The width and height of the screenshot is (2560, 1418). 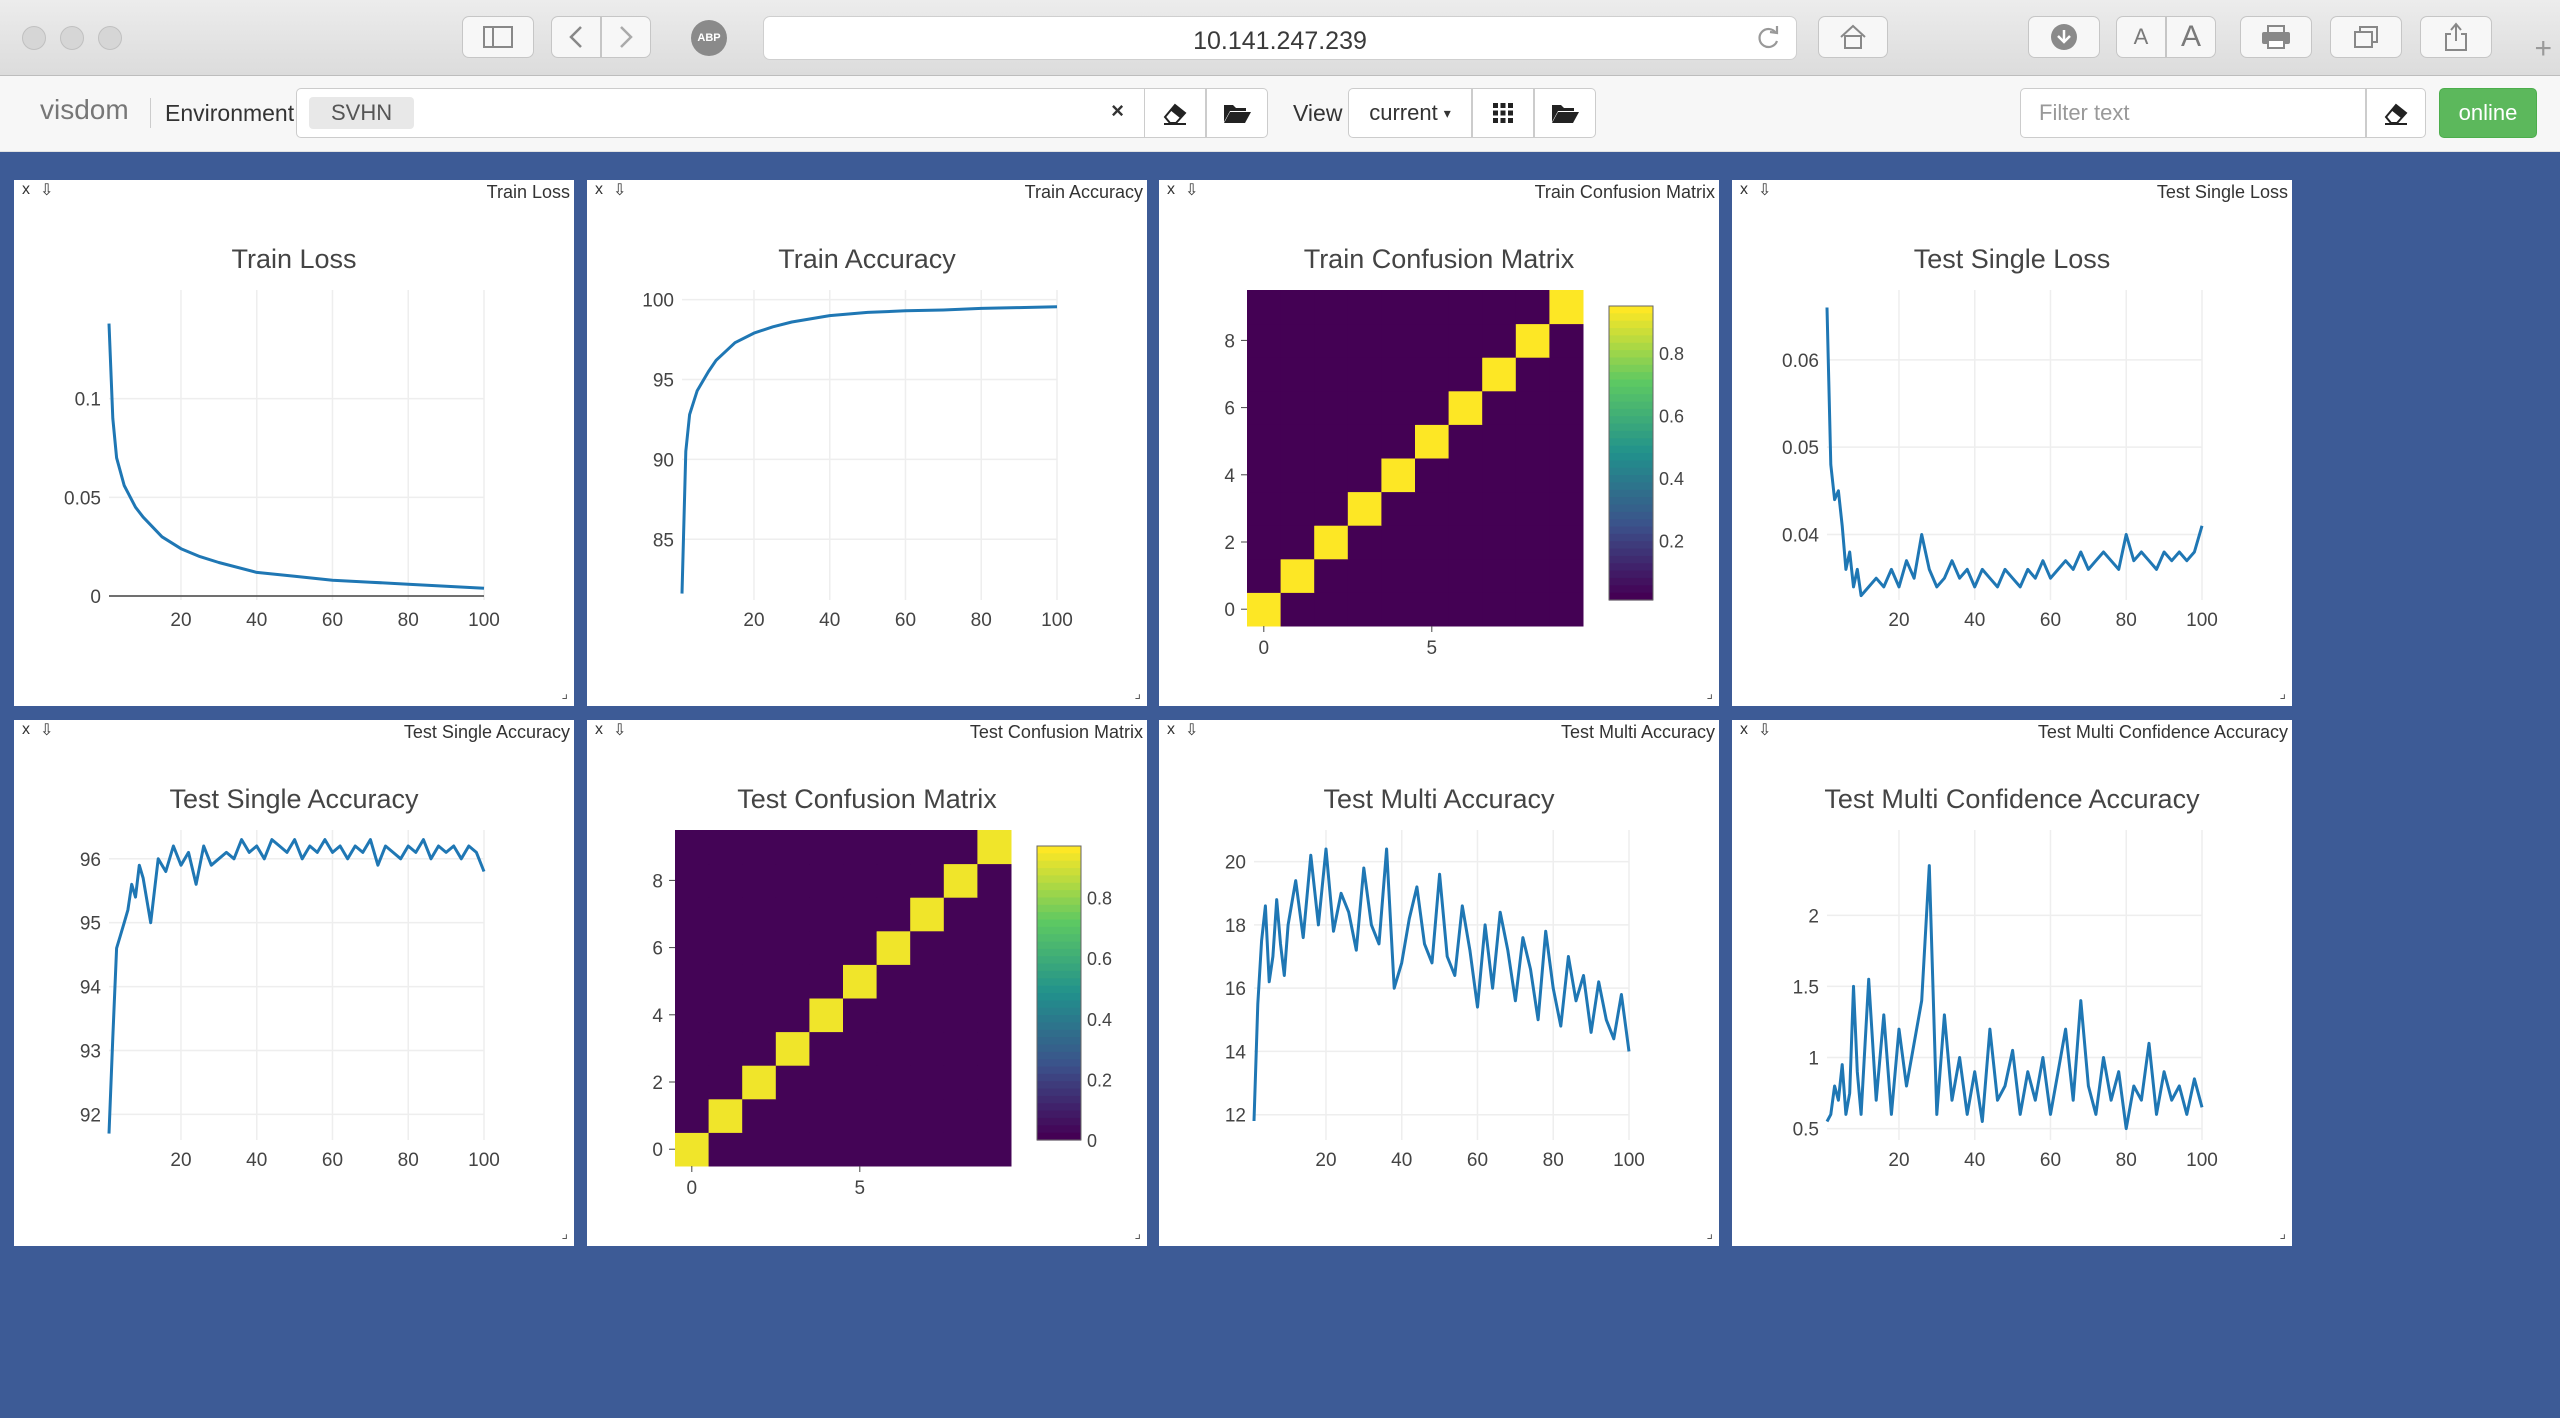 I want to click on pane-label: Test Multi Confidence Accuracy, so click(x=2162, y=732).